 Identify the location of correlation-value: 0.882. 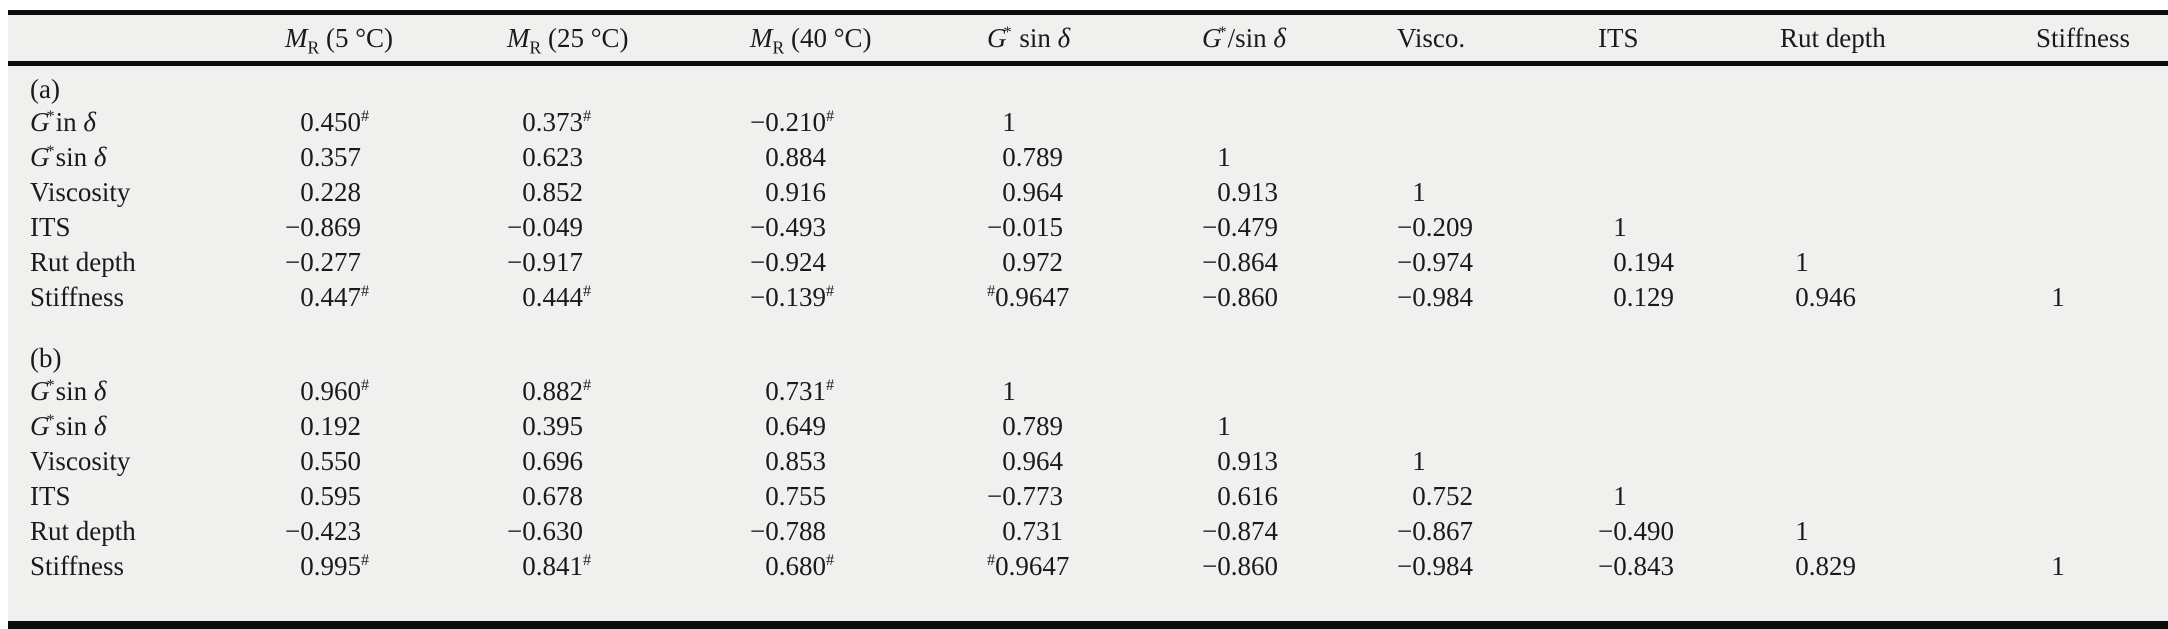
(552, 391).